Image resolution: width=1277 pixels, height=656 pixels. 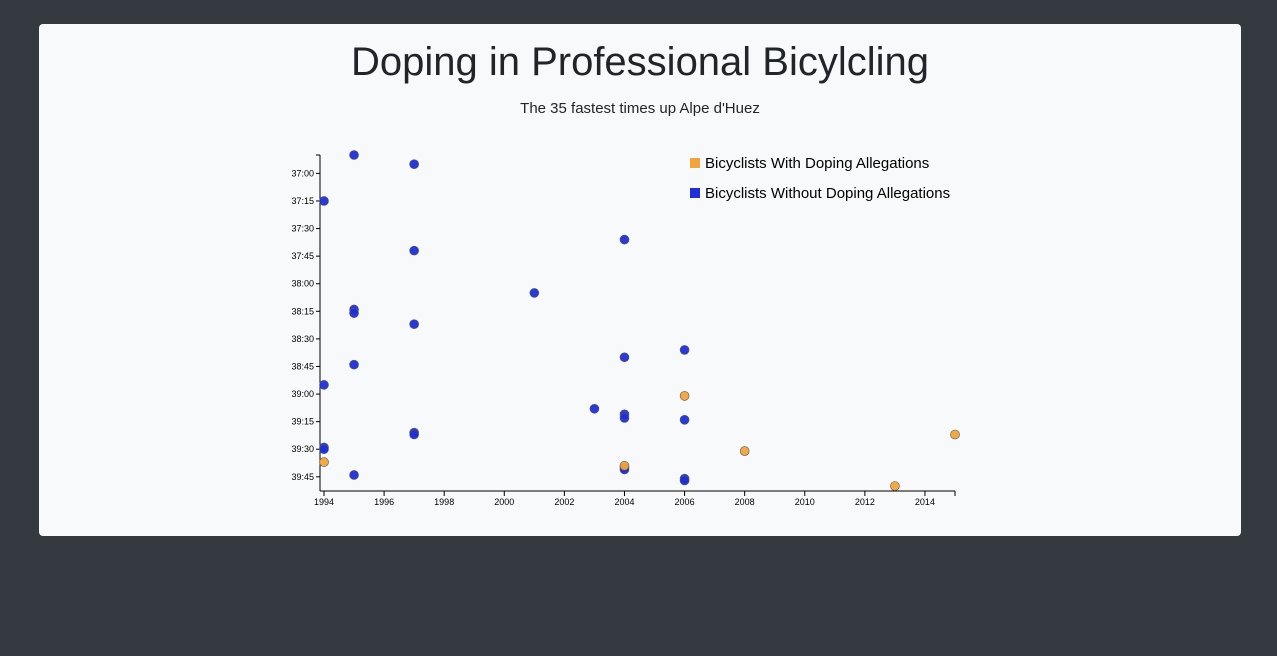 What do you see at coordinates (302, 173) in the screenshot?
I see `y-tick-label: 37:00` at bounding box center [302, 173].